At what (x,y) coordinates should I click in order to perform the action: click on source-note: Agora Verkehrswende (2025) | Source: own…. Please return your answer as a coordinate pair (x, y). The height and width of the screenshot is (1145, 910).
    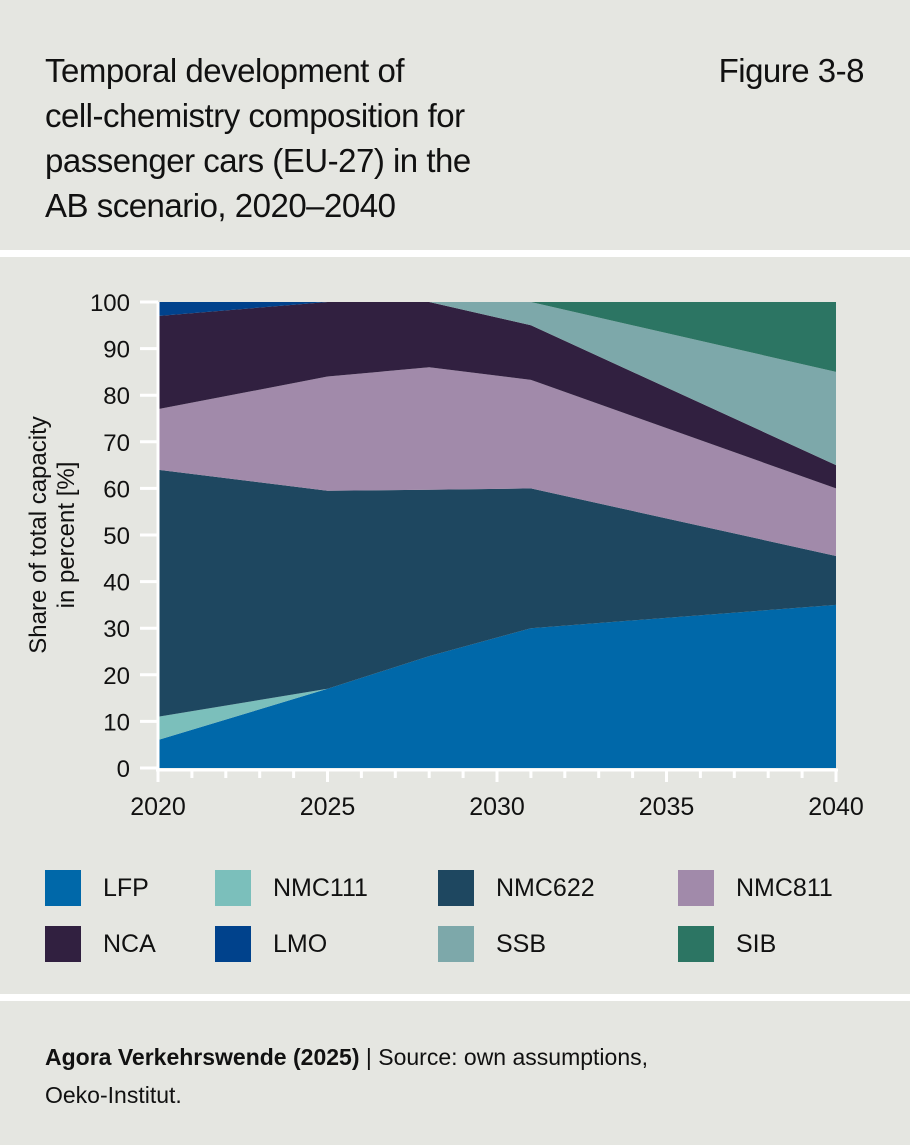
    Looking at the image, I should click on (346, 1076).